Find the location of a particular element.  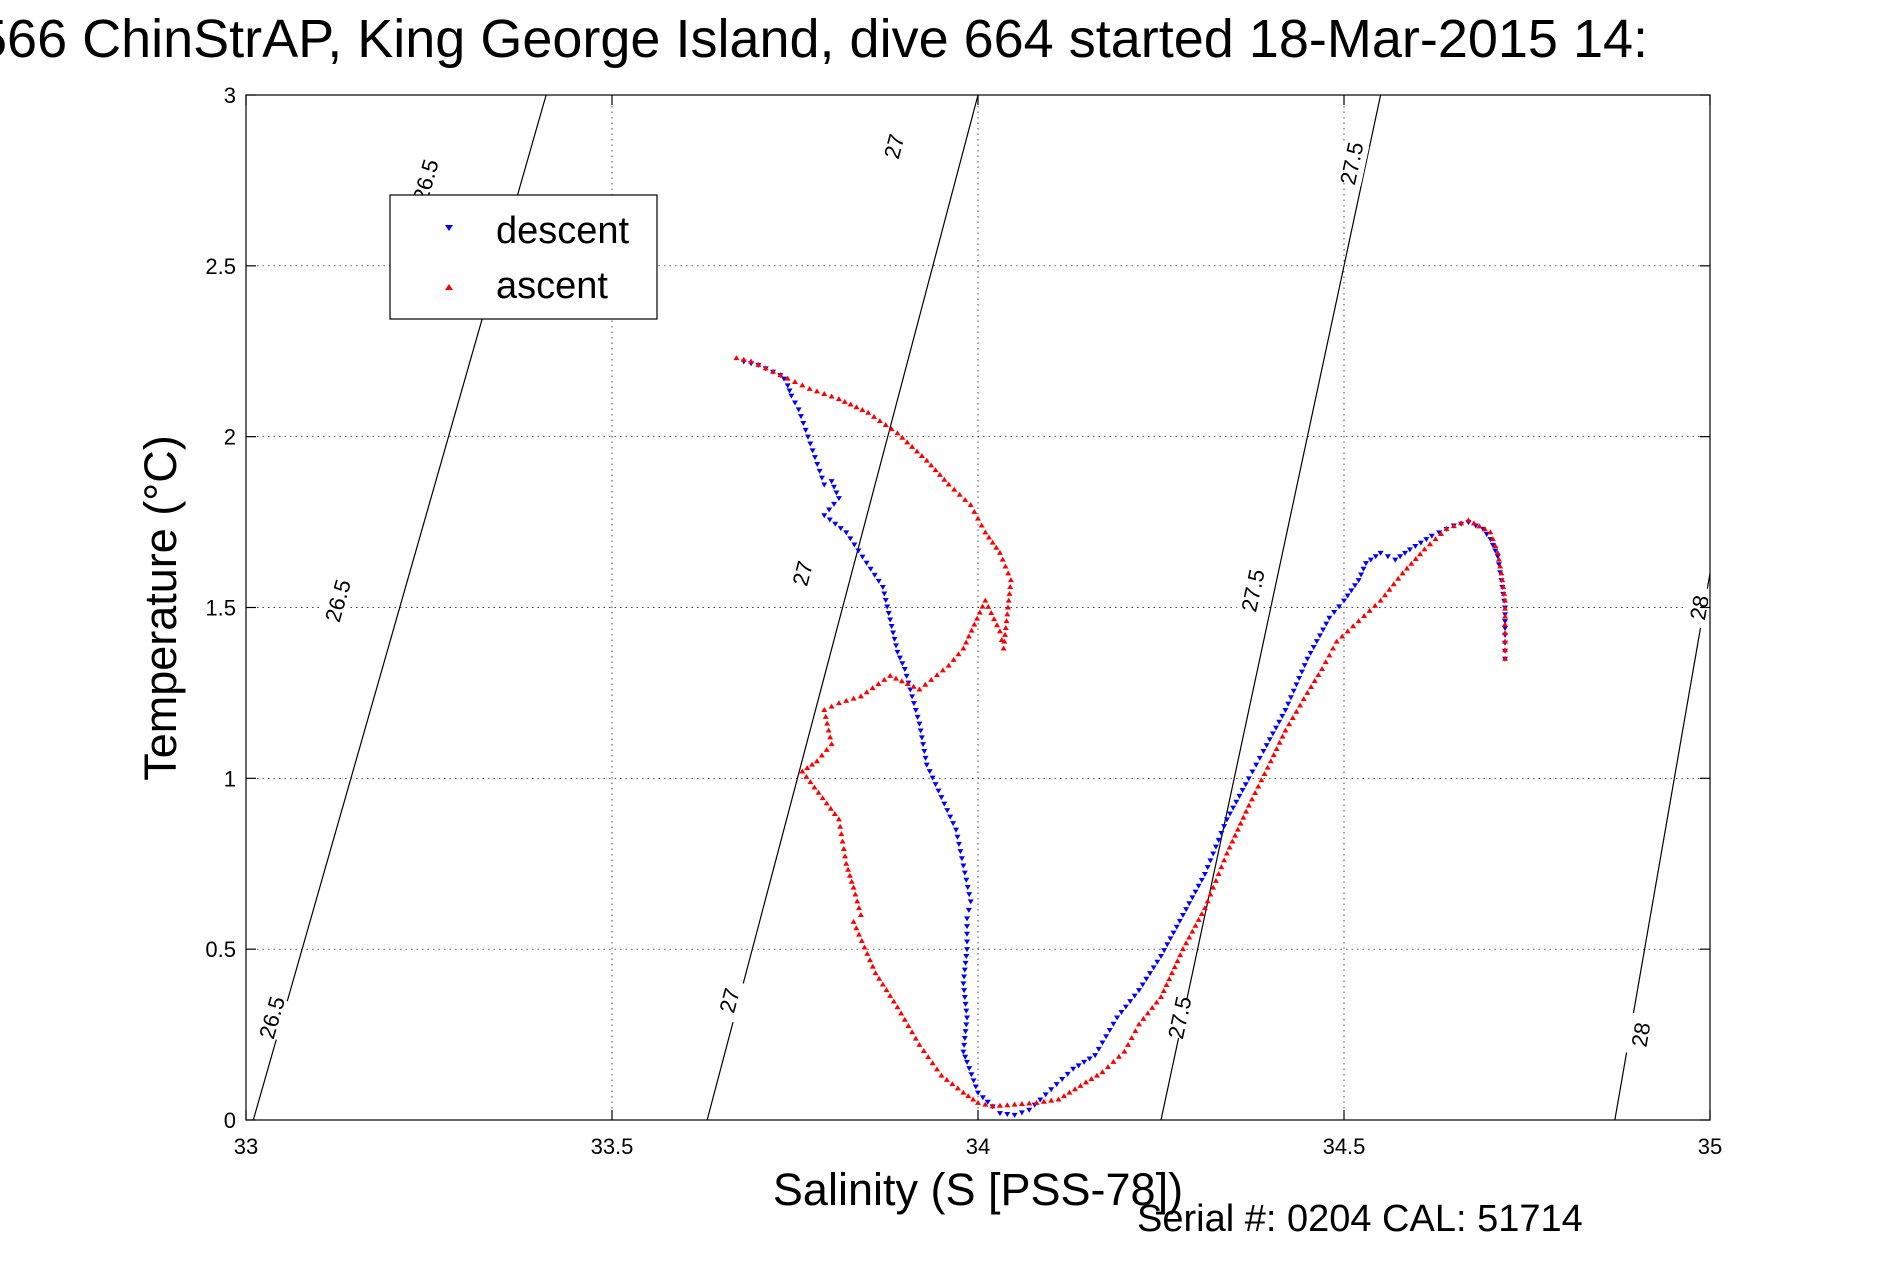

density-contour-27.5 is located at coordinates (1271, 607).